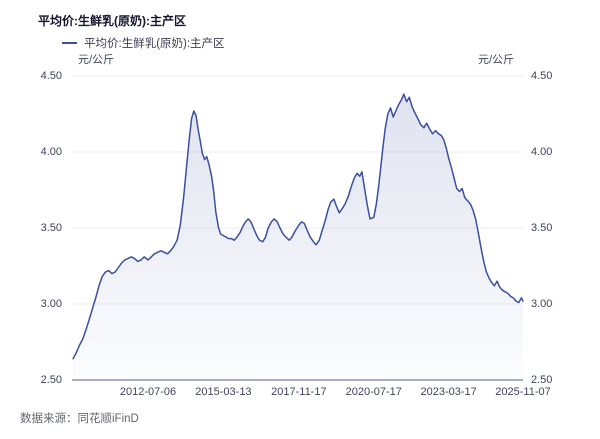 This screenshot has width=600, height=439. I want to click on legend-line-icon, so click(69, 43).